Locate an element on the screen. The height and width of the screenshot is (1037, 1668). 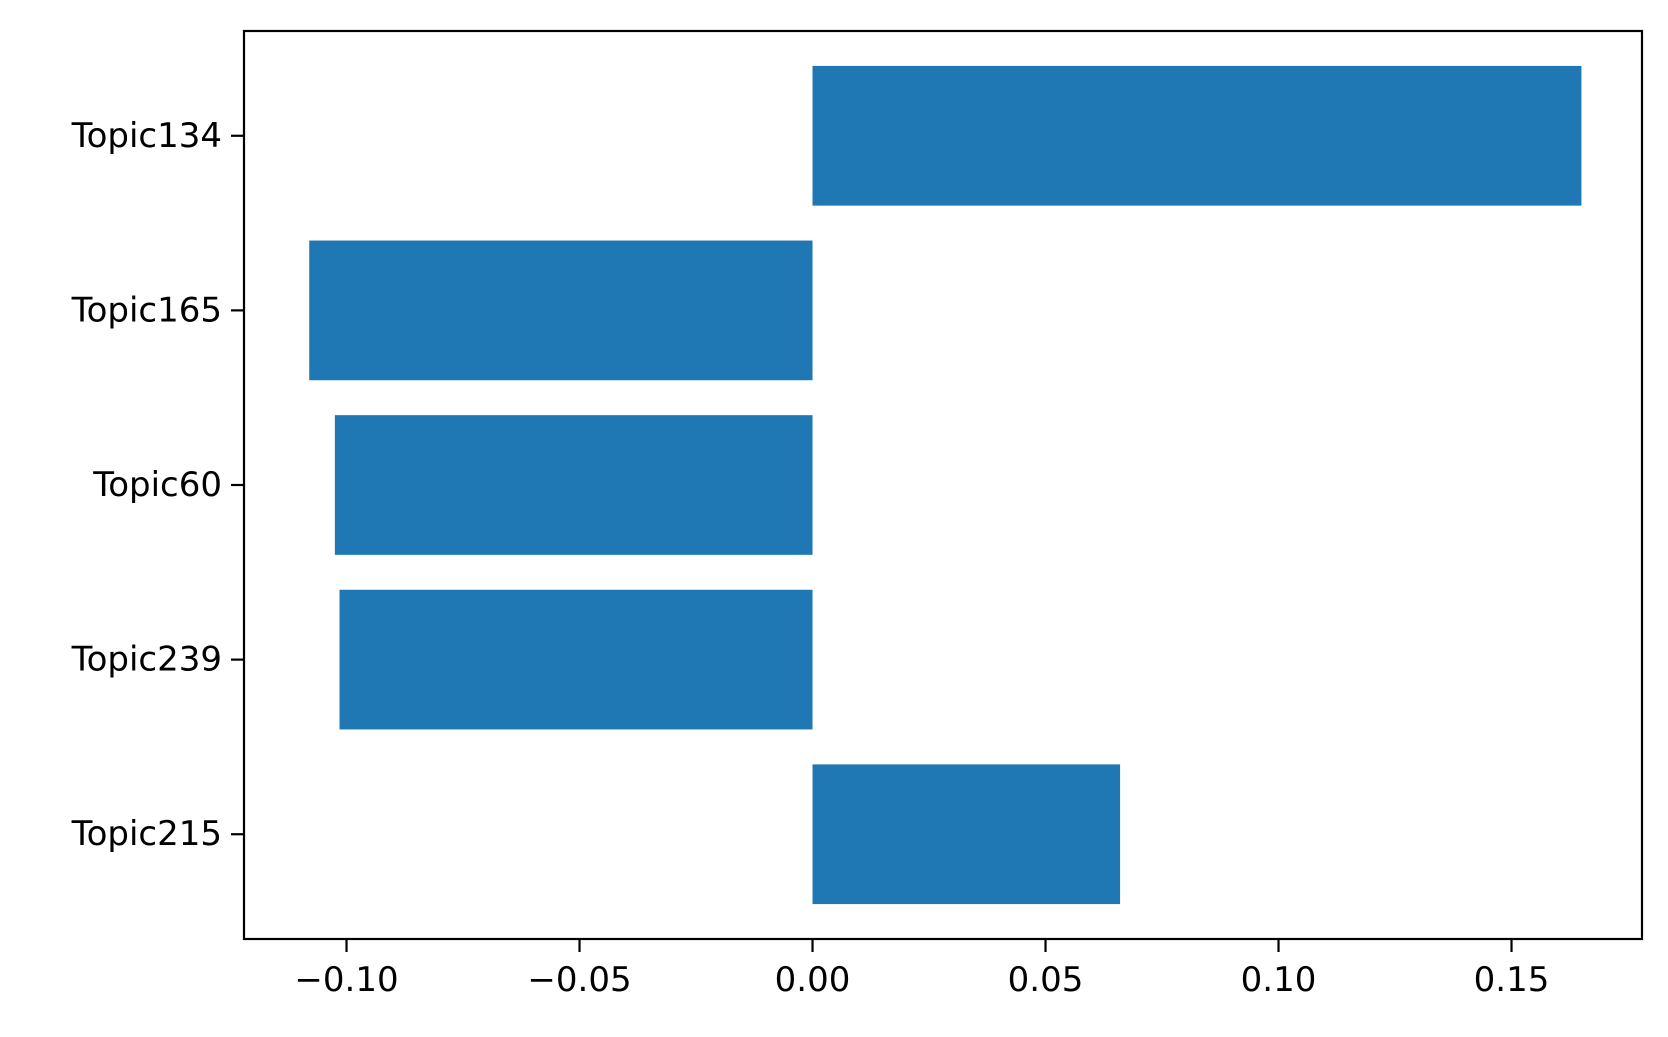
y-tick-label: Topic165 is located at coordinates (146, 310).